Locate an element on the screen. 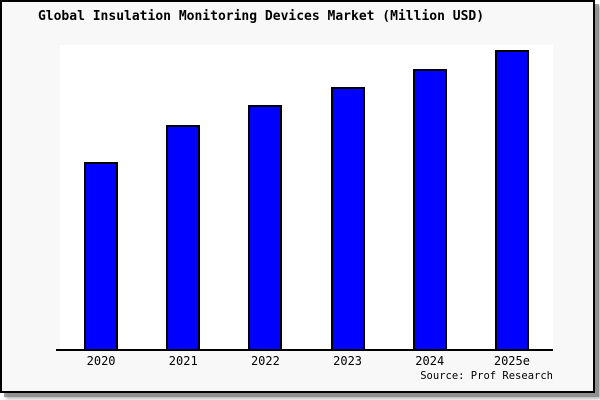  x-tick-label-2020: 2020 is located at coordinates (101, 361).